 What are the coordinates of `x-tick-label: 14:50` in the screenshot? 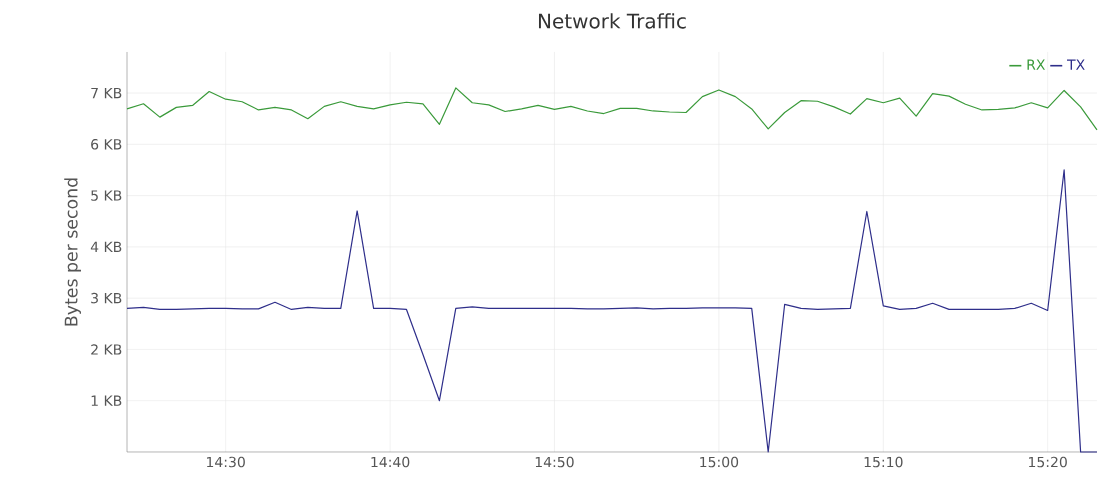 It's located at (554, 462).